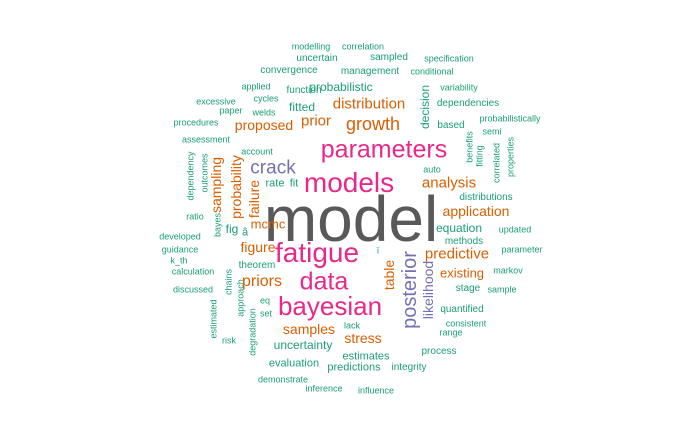 This screenshot has width=700, height=432. Describe the element at coordinates (486, 197) in the screenshot. I see `word: distributions` at that location.